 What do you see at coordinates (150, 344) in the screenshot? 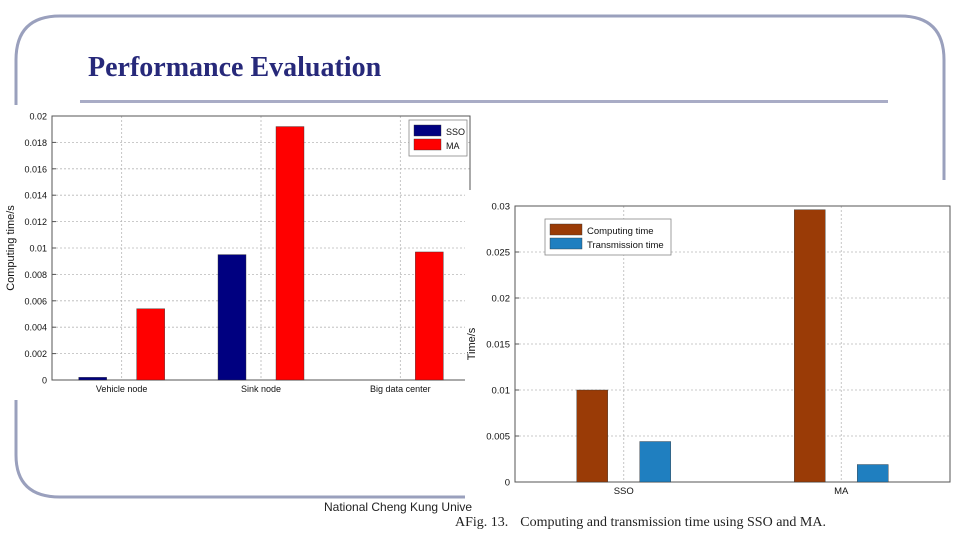
I see `c1-bar-ma-vehicle-node` at bounding box center [150, 344].